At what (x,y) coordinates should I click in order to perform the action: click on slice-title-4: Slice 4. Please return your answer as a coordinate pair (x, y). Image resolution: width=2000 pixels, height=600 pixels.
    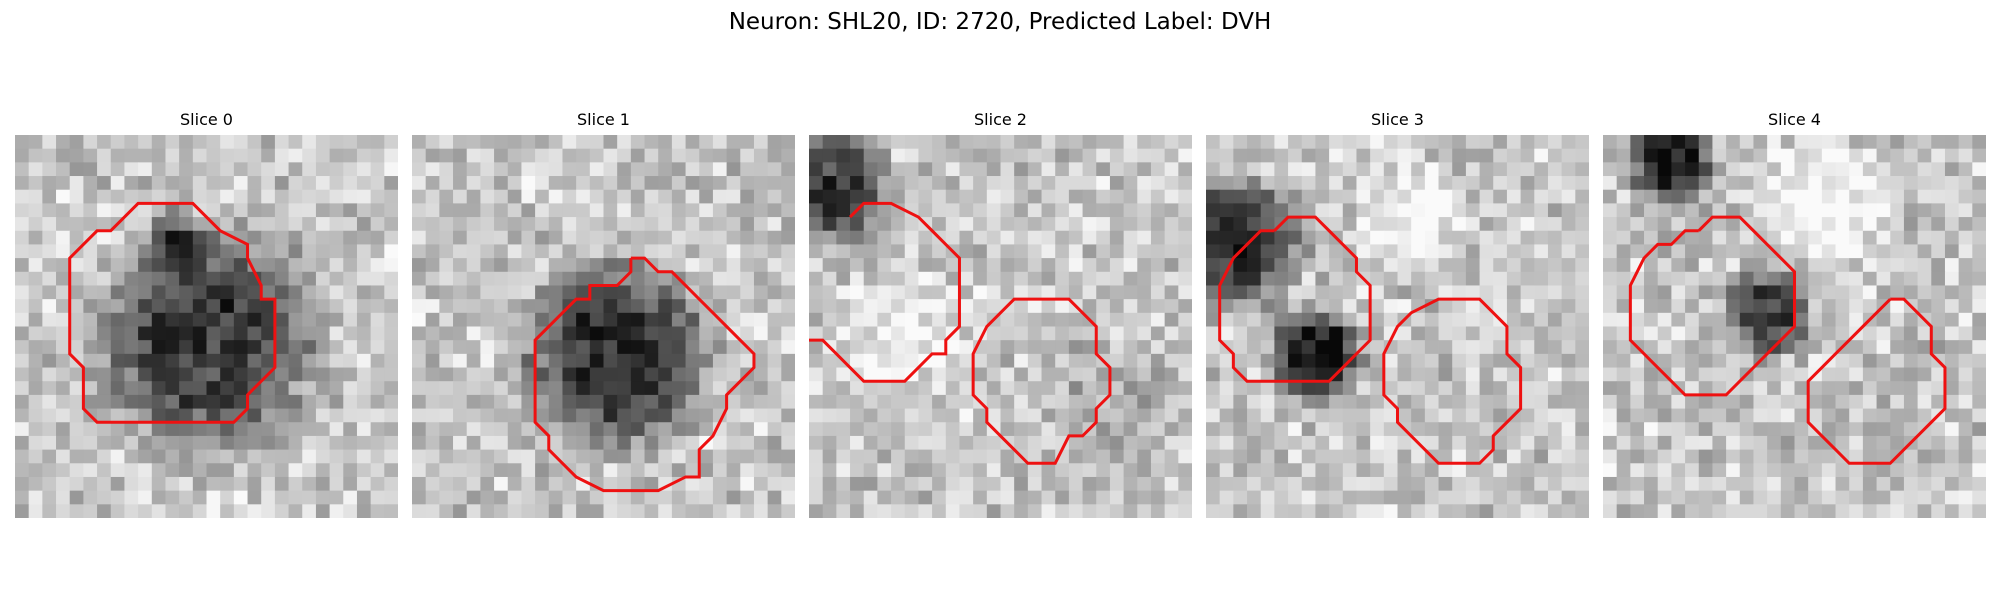
    Looking at the image, I should click on (1794, 119).